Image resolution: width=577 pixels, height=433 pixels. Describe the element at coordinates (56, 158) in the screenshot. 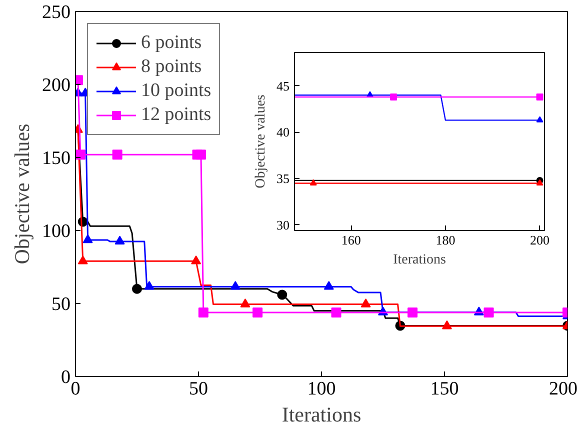

I see `y-tick-label: 150` at that location.